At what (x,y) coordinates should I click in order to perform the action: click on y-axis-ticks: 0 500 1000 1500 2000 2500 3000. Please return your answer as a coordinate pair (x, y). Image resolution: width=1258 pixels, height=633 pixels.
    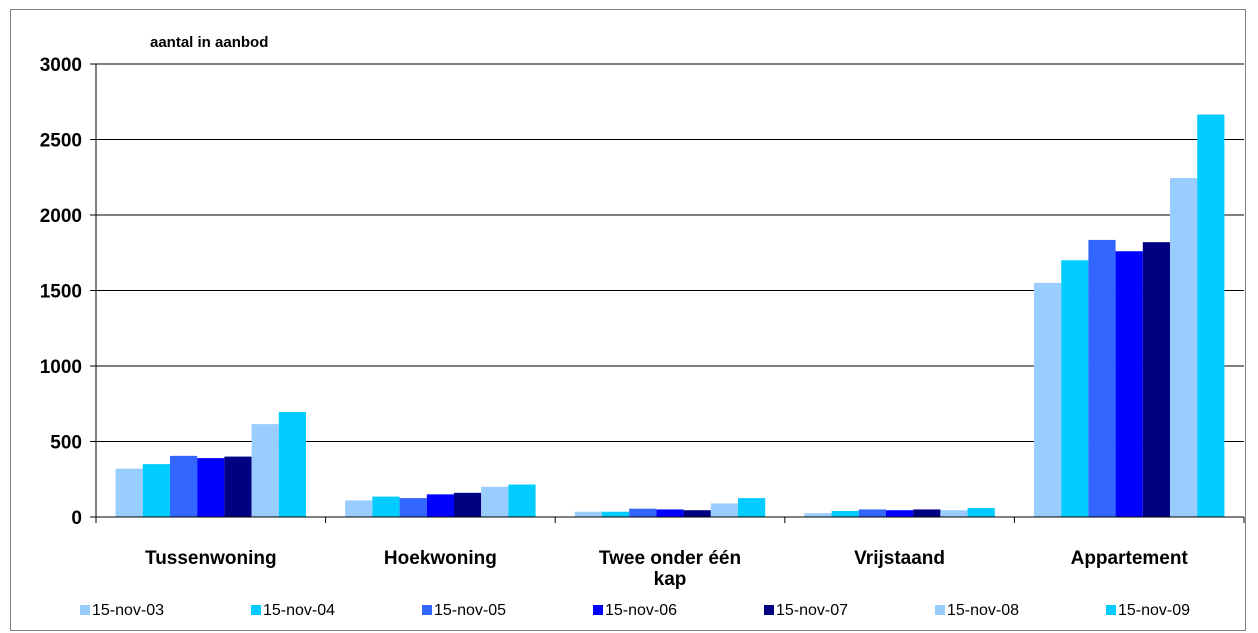
    Looking at the image, I should click on (68, 292).